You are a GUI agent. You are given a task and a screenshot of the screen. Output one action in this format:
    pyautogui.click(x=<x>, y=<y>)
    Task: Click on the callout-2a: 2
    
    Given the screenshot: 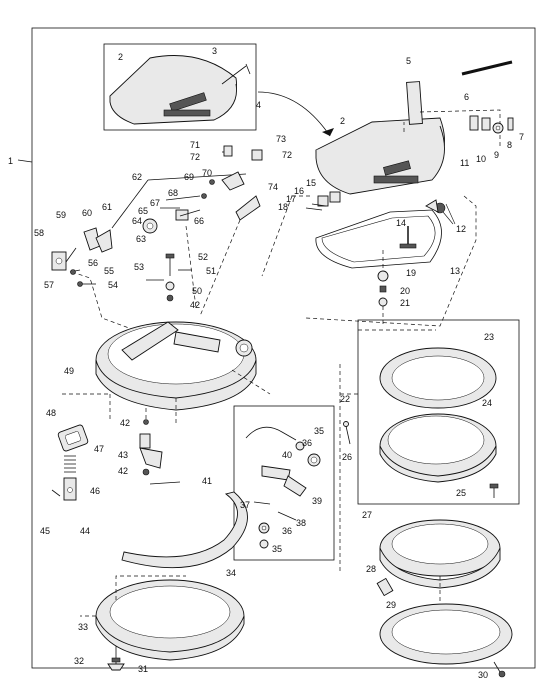 What is the action you would take?
    pyautogui.click(x=120, y=57)
    